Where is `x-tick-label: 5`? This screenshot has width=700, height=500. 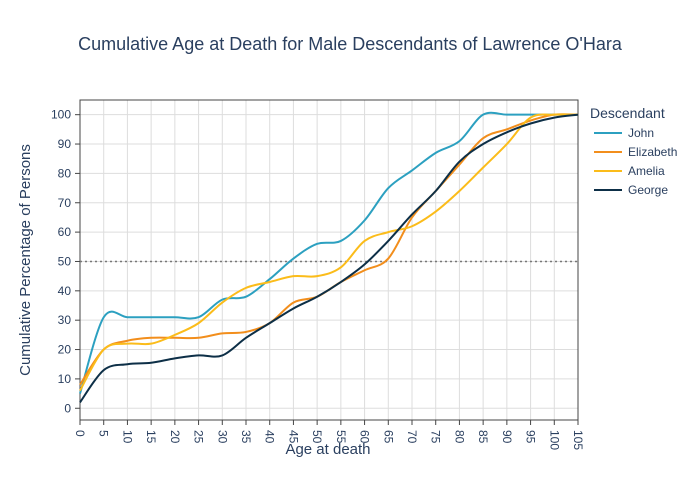
x-tick-label: 5 is located at coordinates (104, 433).